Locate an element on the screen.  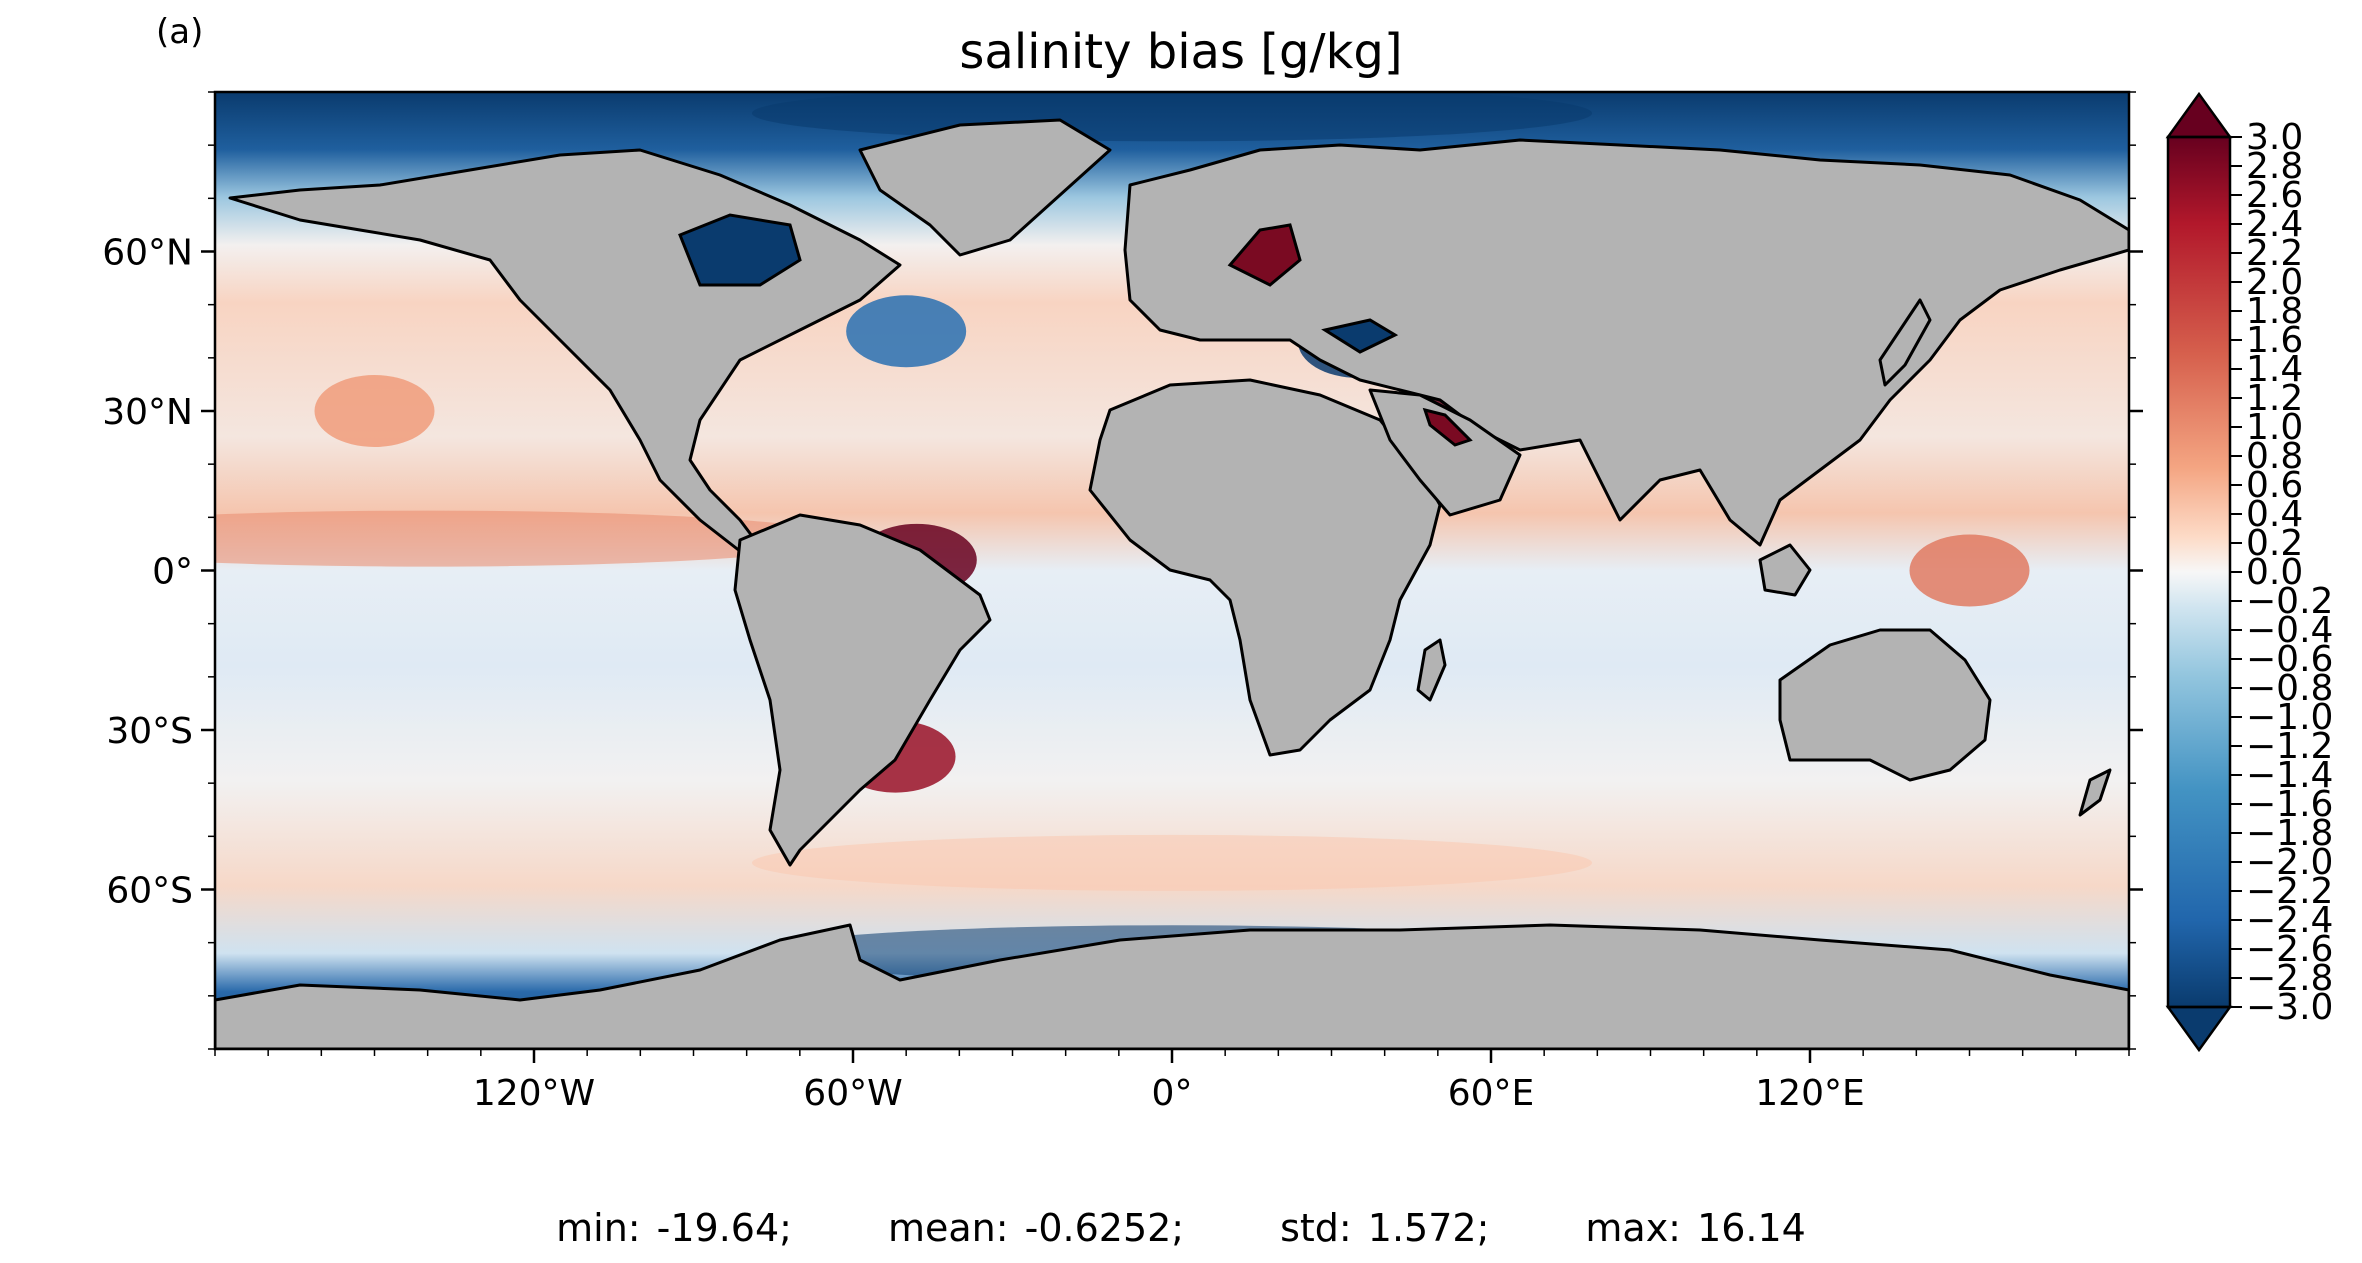
colorbar-tick-label: 1.0 is located at coordinates (2274, 427).